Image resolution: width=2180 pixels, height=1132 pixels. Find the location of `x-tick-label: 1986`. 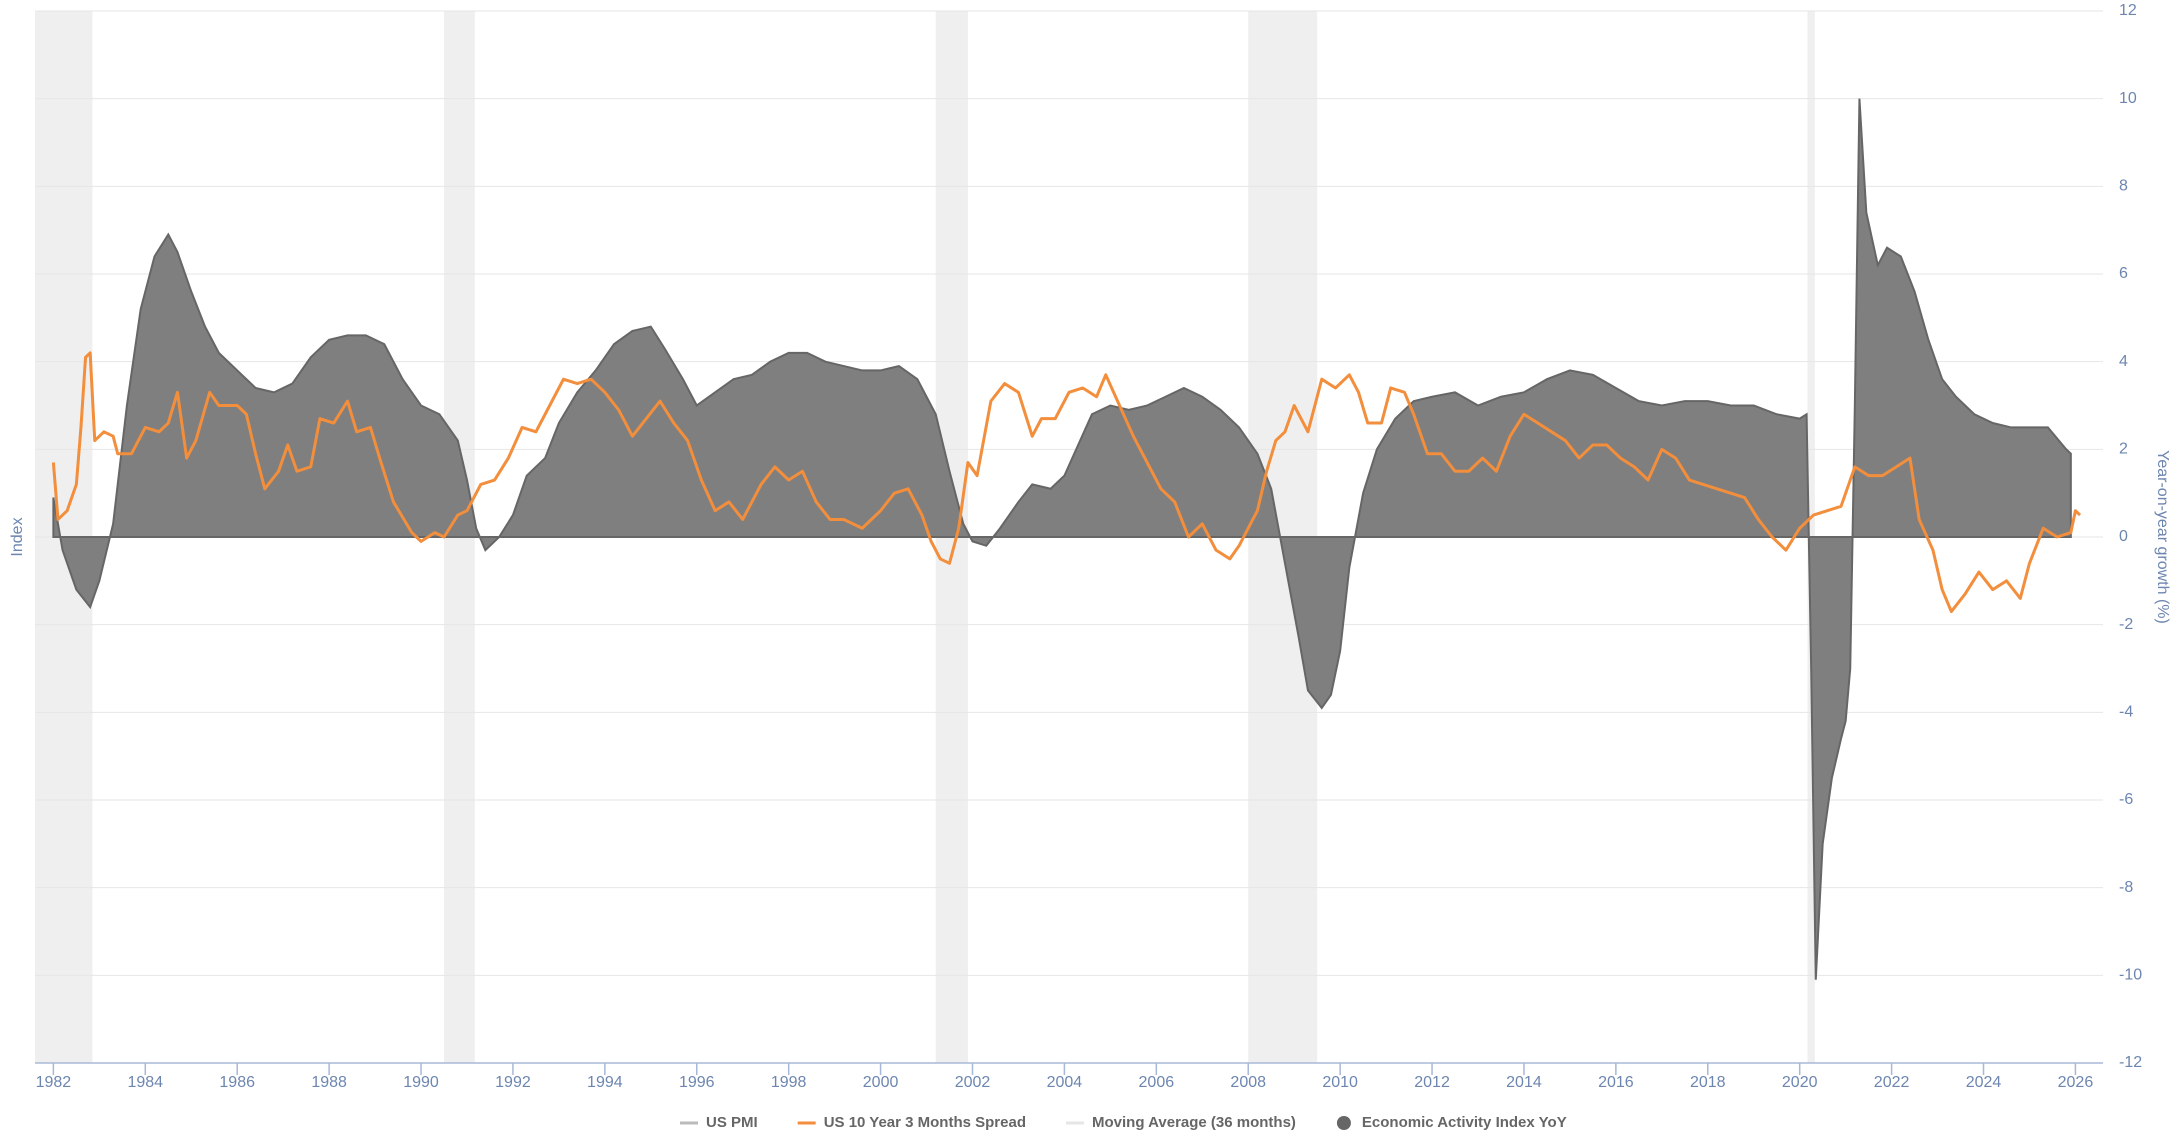

x-tick-label: 1986 is located at coordinates (237, 1082).